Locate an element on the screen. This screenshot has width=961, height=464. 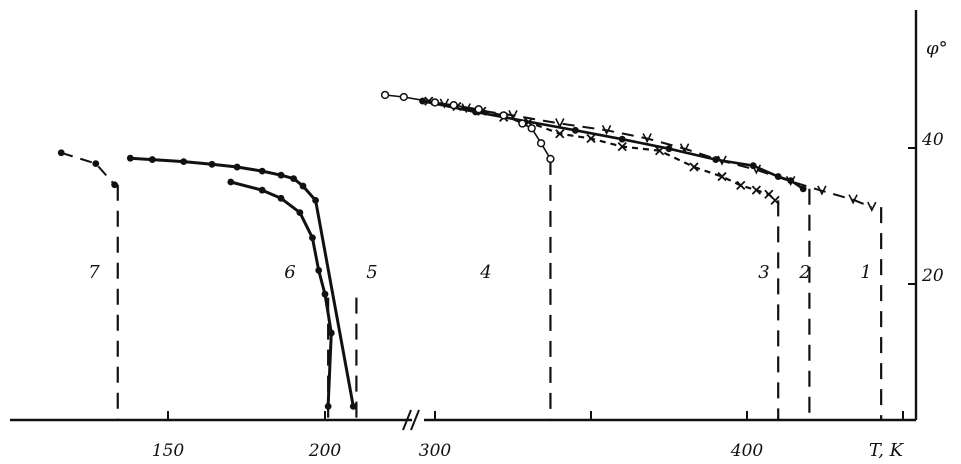
curve-7-line is located at coordinates (88, 168).